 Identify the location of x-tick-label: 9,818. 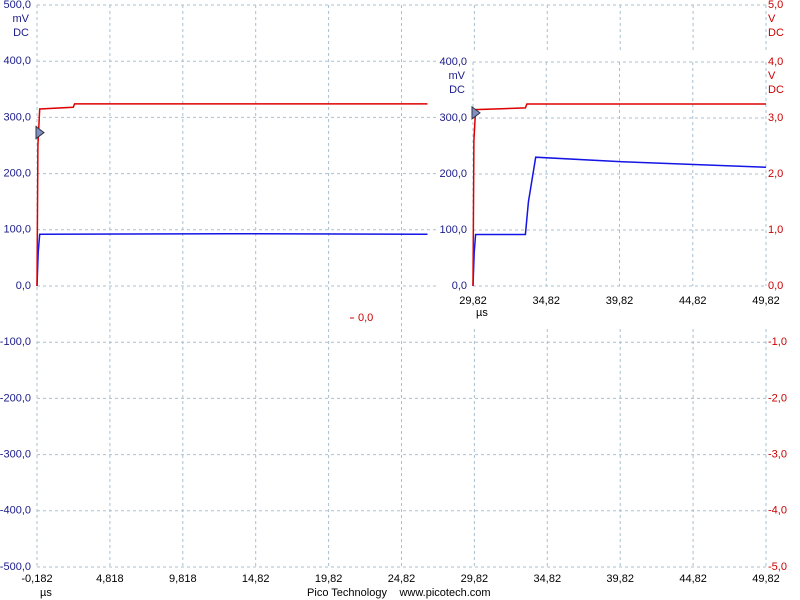
(183, 579).